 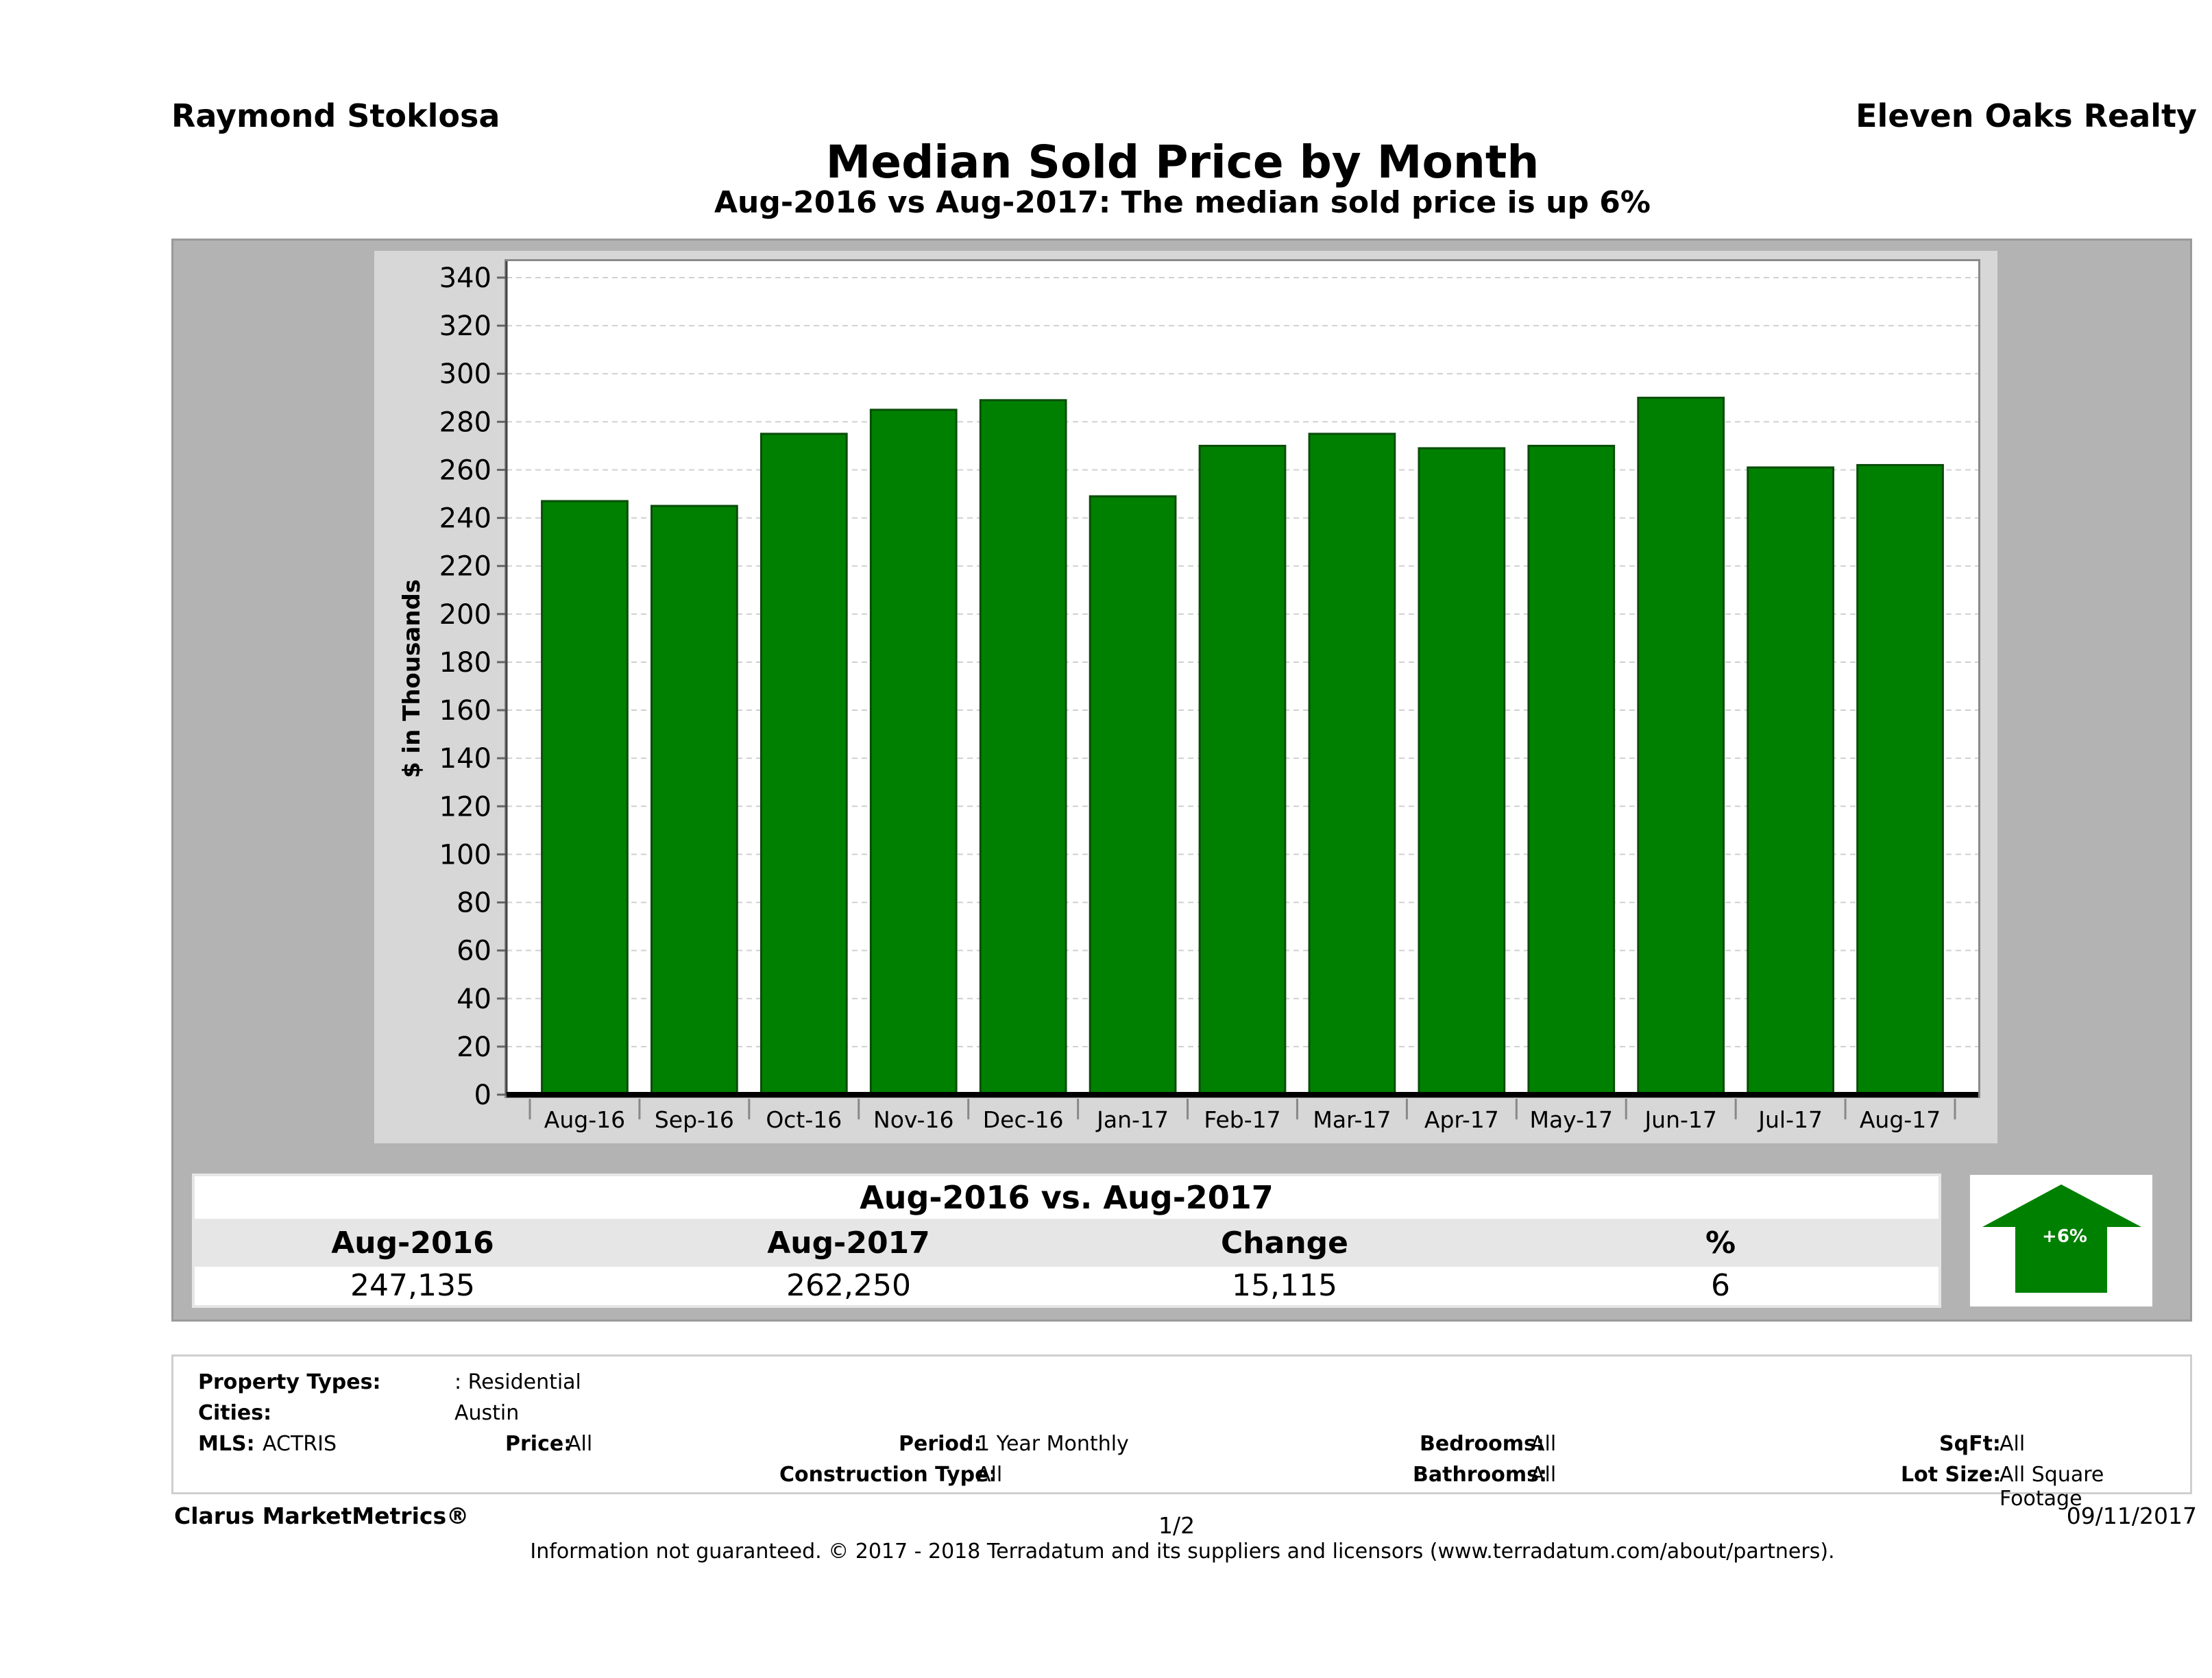 What do you see at coordinates (482, 1095) in the screenshot?
I see `y-tick-label: 0` at bounding box center [482, 1095].